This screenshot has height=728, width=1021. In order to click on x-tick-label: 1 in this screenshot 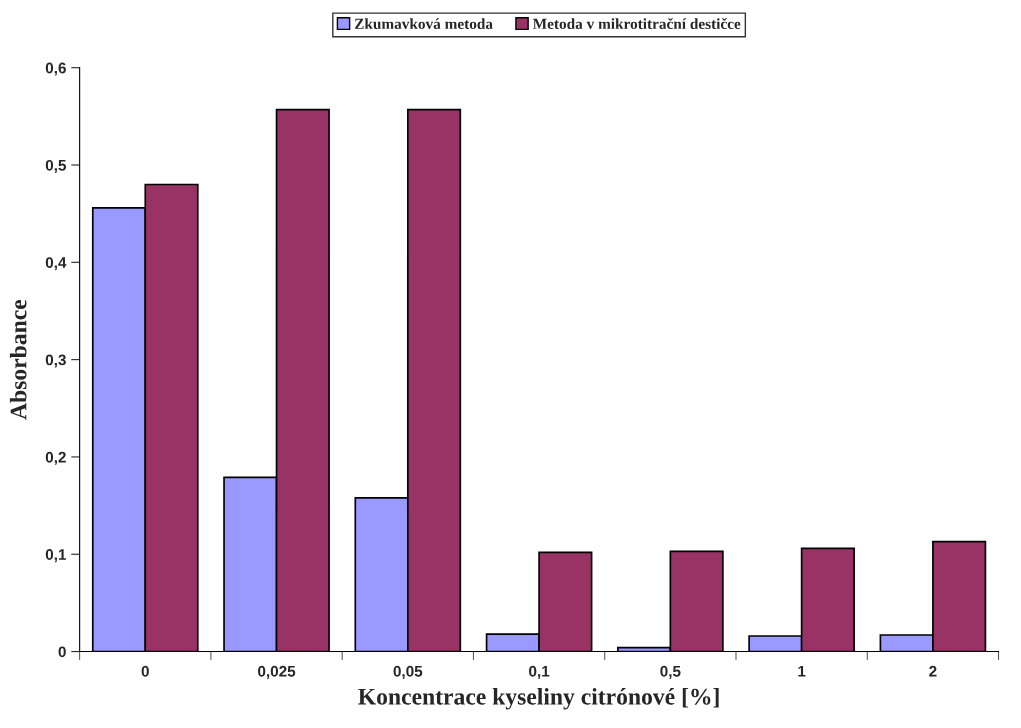, I will do `click(802, 671)`.